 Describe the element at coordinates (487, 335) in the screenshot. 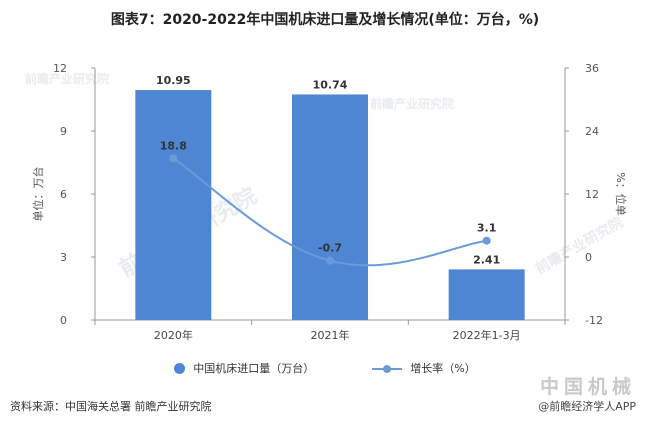

I see `x-tick-label: 2022年1-3月` at that location.